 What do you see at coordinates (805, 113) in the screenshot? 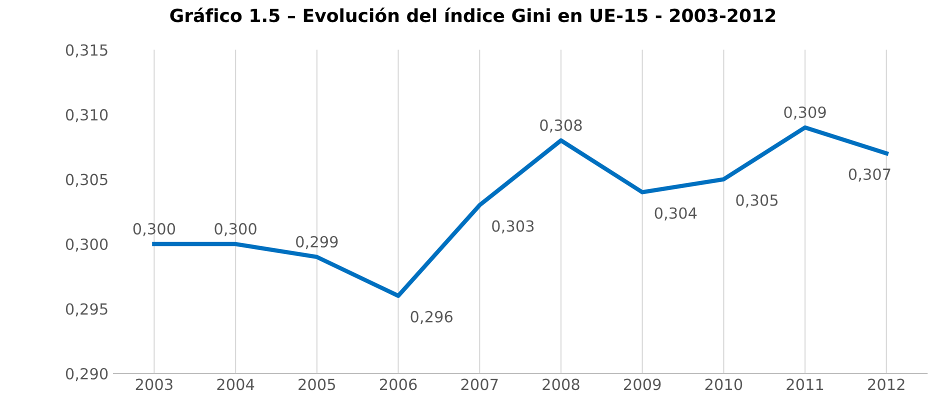
I see `data-label: 0,309` at bounding box center [805, 113].